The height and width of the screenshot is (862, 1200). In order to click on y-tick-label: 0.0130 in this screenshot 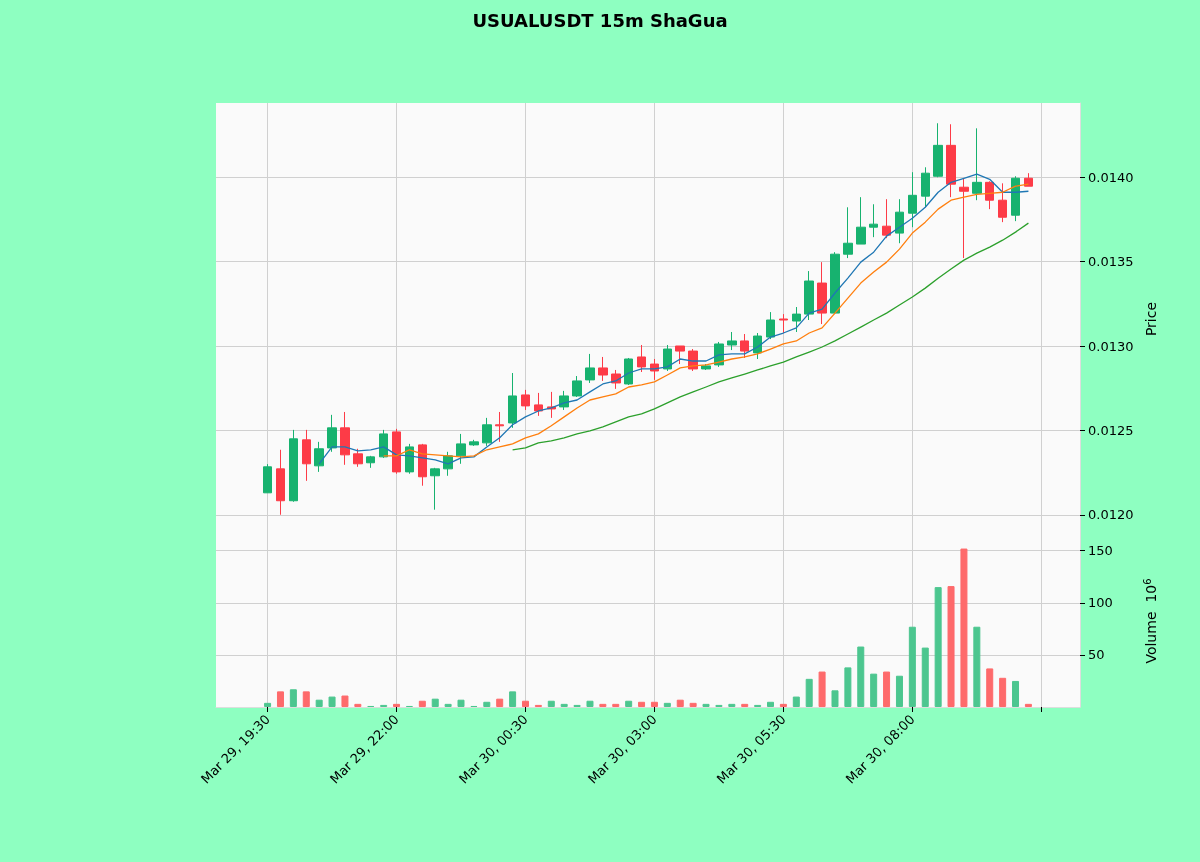, I will do `click(1111, 346)`.